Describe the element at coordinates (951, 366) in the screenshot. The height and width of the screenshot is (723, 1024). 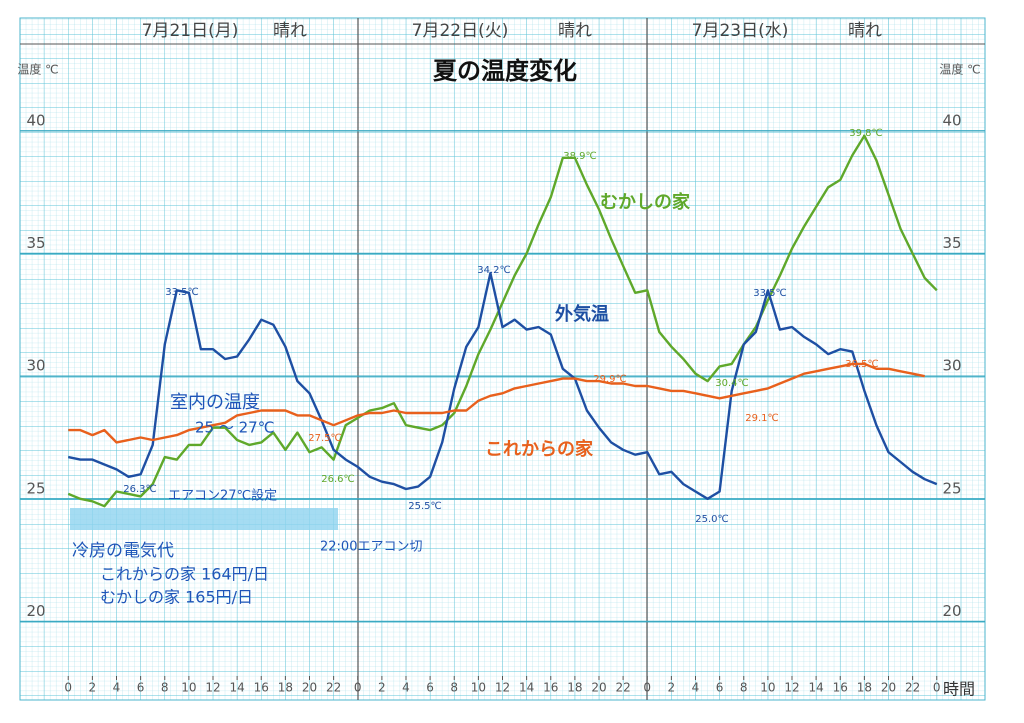
I see `y-tick-label-right: 30` at that location.